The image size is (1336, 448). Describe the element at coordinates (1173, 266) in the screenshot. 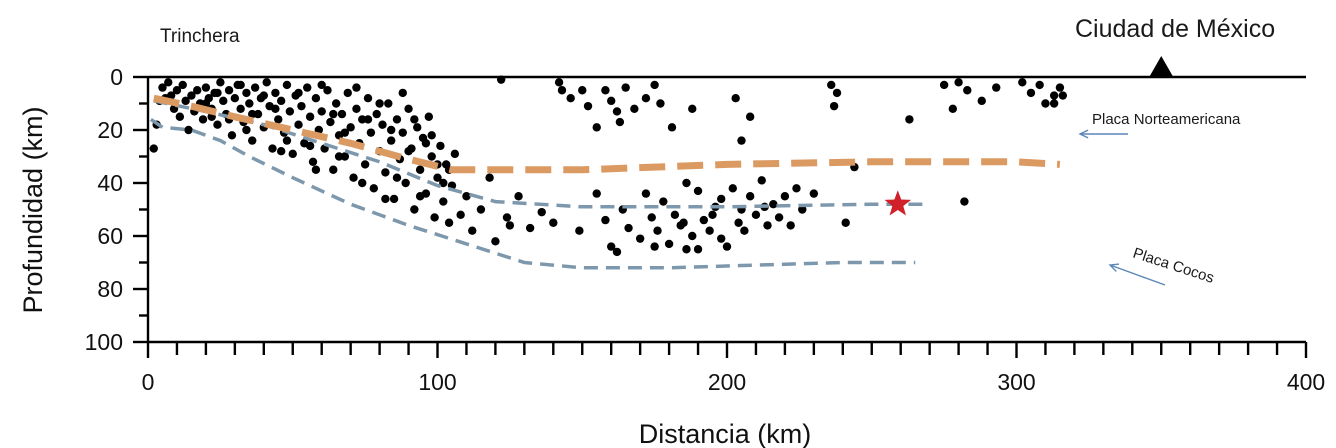

I see `cocos-plate-label: Placa Cocos` at that location.